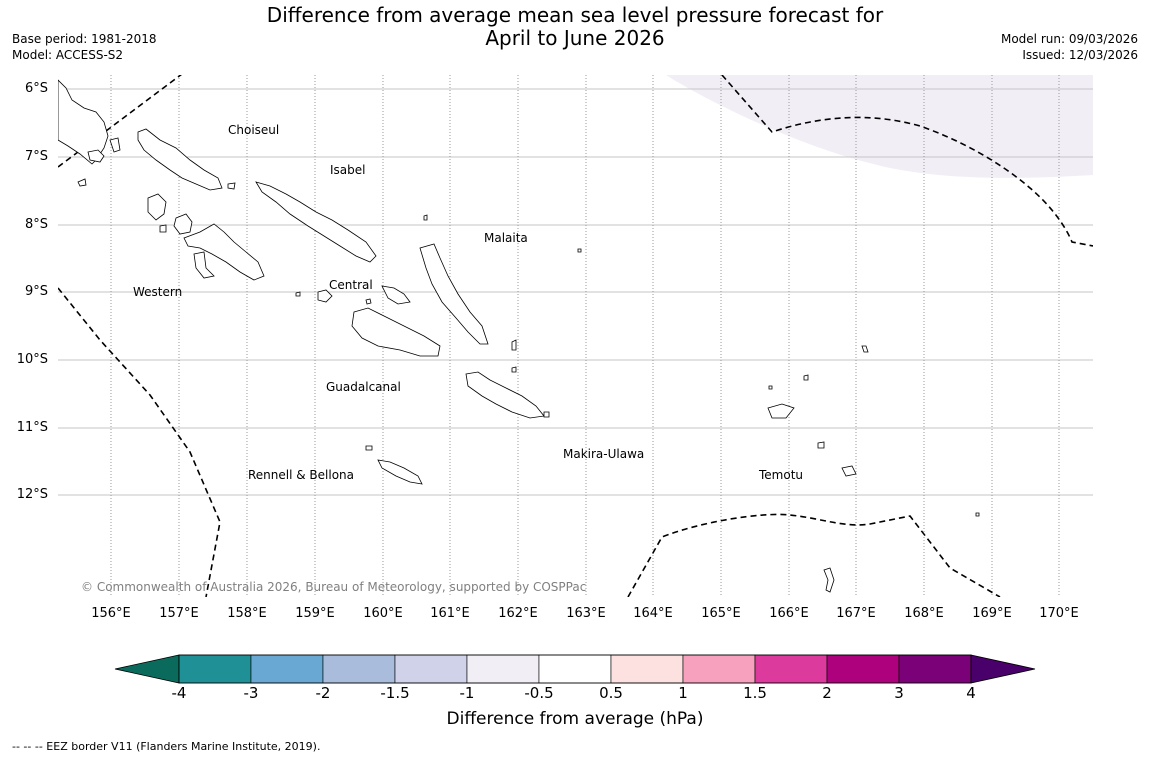 The image size is (1150, 758). Describe the element at coordinates (315, 613) in the screenshot. I see `lon-label: 159°E` at that location.